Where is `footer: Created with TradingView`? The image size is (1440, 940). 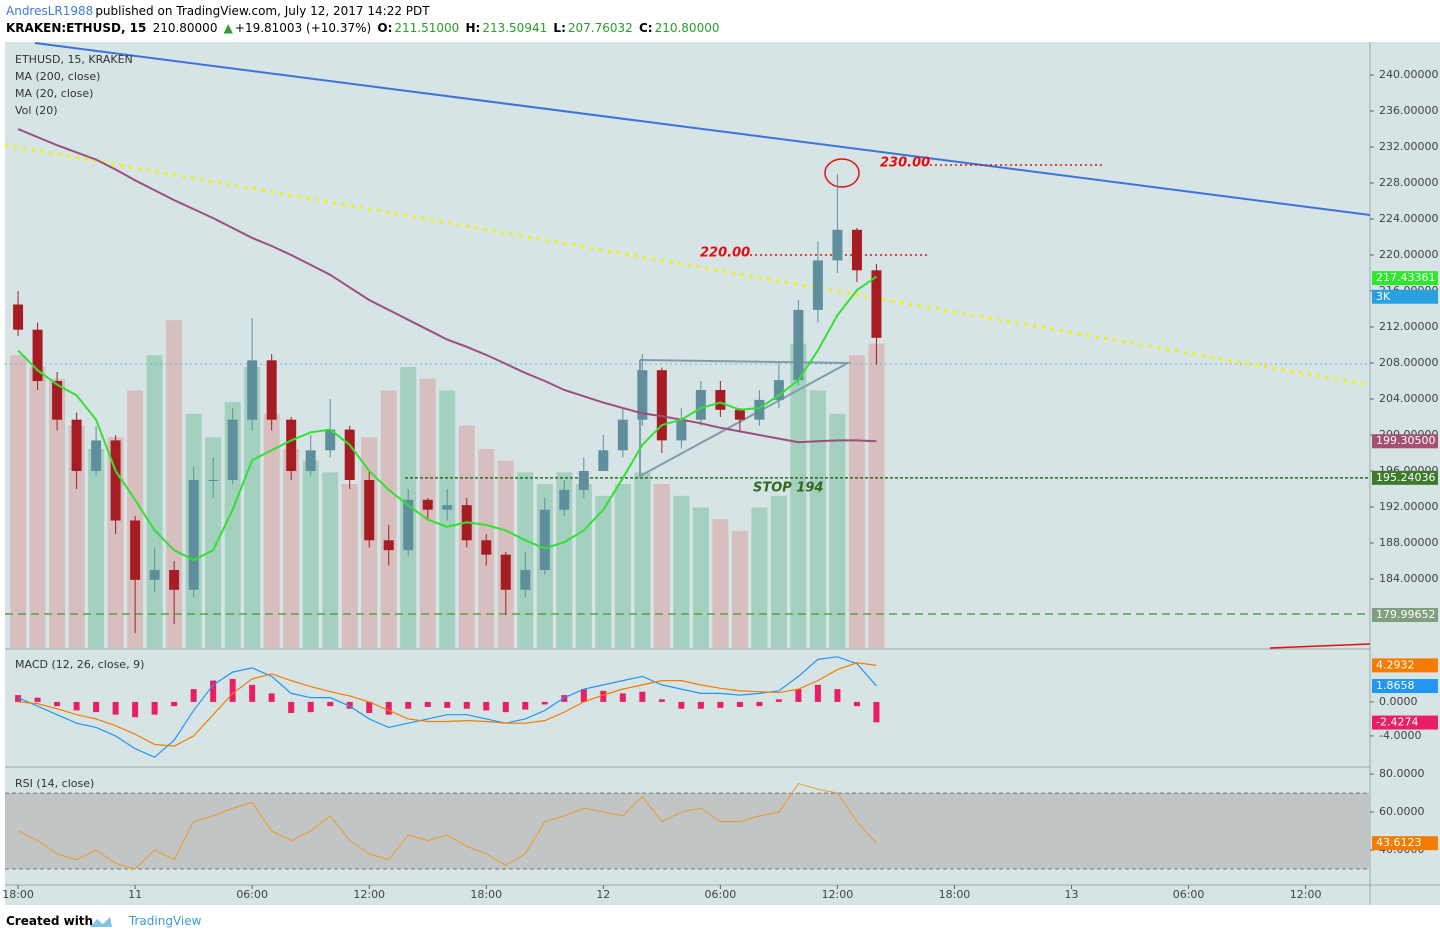 footer: Created with TradingView is located at coordinates (104, 921).